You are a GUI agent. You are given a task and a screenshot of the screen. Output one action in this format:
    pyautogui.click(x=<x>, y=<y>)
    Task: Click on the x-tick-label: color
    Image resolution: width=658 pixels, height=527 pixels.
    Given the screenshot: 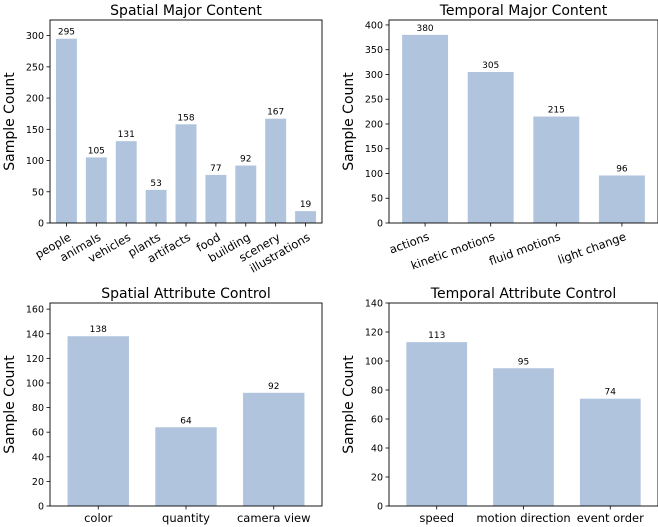 What is the action you would take?
    pyautogui.click(x=98, y=518)
    